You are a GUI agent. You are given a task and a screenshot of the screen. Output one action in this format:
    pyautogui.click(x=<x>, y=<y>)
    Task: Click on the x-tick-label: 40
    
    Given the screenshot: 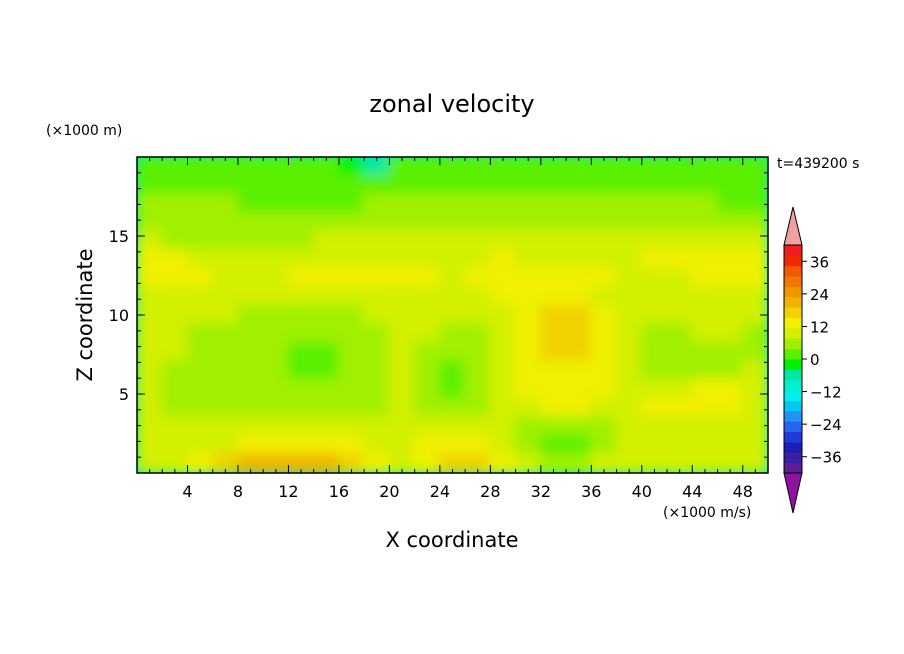 What is the action you would take?
    pyautogui.click(x=642, y=491)
    